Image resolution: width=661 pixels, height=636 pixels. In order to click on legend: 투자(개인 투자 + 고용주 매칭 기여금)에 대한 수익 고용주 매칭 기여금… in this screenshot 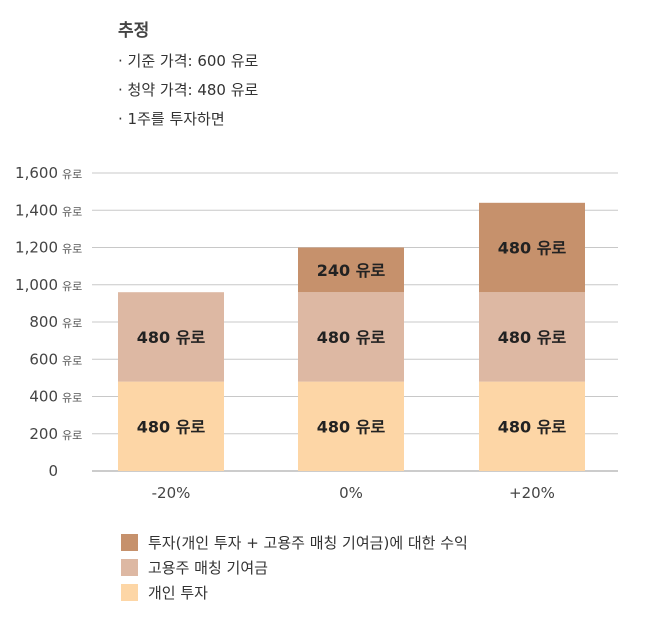, I will do `click(294, 567)`.